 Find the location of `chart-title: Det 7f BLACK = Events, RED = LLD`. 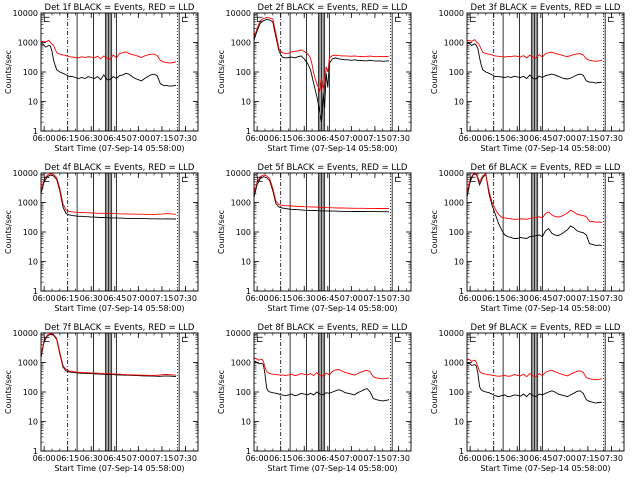

chart-title: Det 7f BLACK = Events, RED = LLD is located at coordinates (120, 328).